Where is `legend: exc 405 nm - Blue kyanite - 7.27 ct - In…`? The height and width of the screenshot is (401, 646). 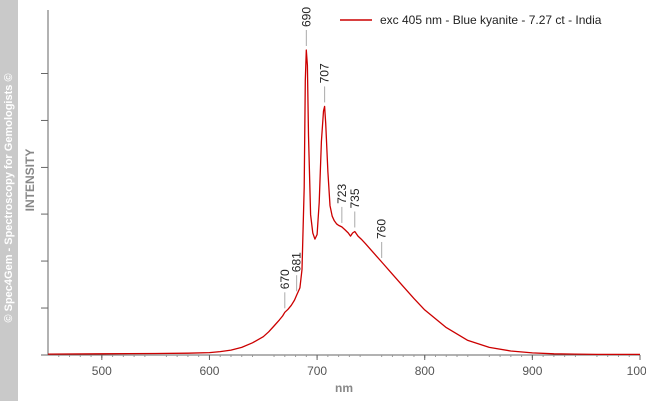
legend: exc 405 nm - Blue kyanite - 7.27 ct - In… is located at coordinates (471, 20).